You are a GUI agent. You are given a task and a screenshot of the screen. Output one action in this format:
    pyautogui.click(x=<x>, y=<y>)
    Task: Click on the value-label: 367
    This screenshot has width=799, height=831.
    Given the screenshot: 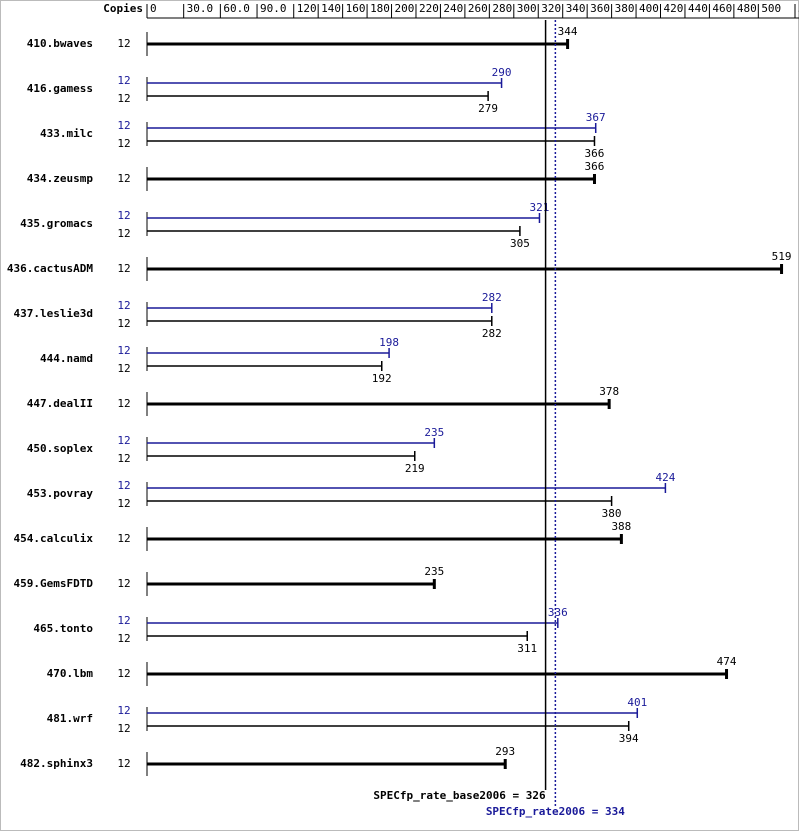 What is the action you would take?
    pyautogui.click(x=596, y=117)
    